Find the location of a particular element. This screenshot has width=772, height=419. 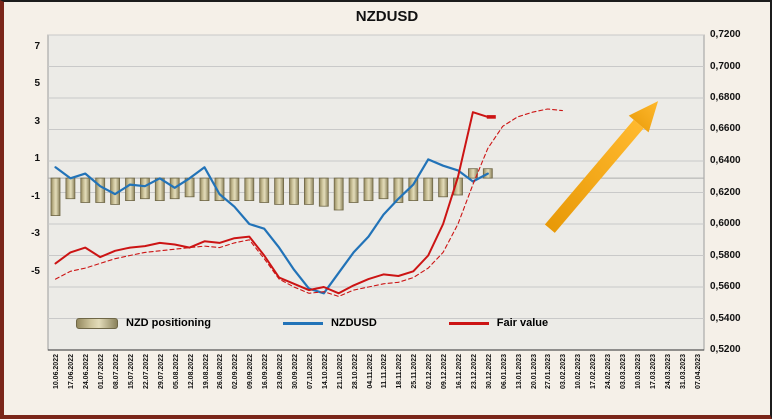

x-axis-label: 01.07.2022 is located at coordinates (101, 372).